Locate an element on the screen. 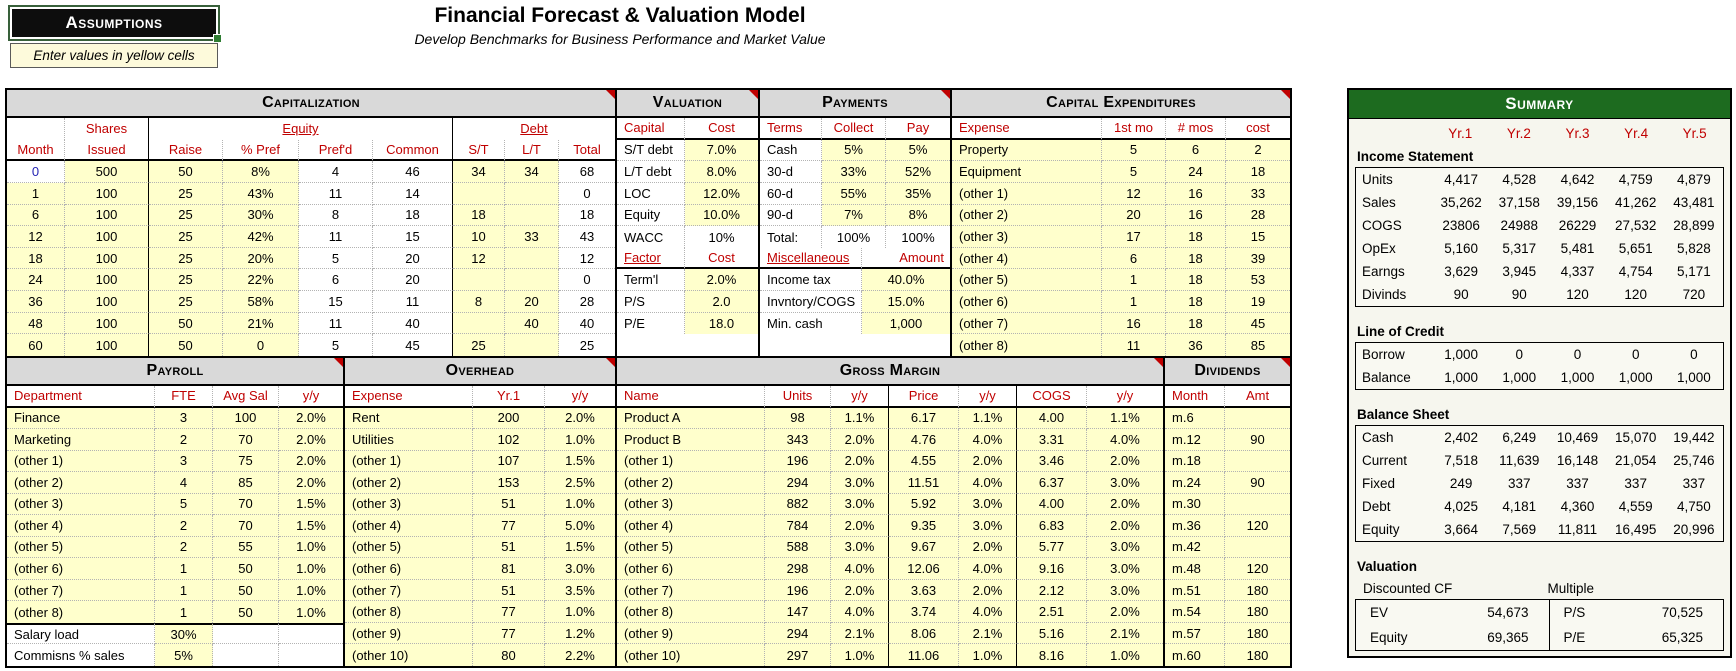 This screenshot has height=671, width=1736. cell-yr1-amount: 81 is located at coordinates (509, 569).